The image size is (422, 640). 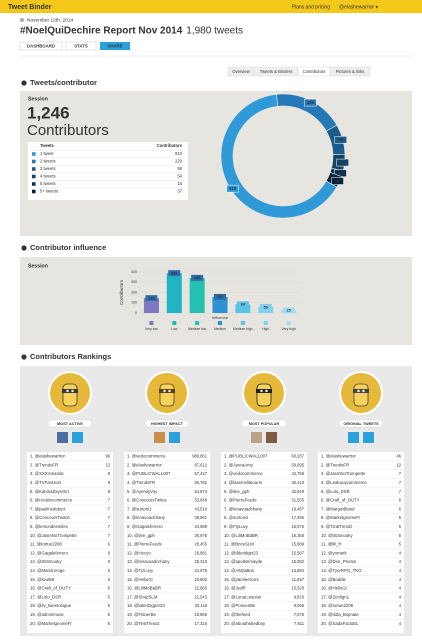 What do you see at coordinates (149, 473) in the screenshot?
I see `row-name: 3. @PUBLICWALL007` at bounding box center [149, 473].